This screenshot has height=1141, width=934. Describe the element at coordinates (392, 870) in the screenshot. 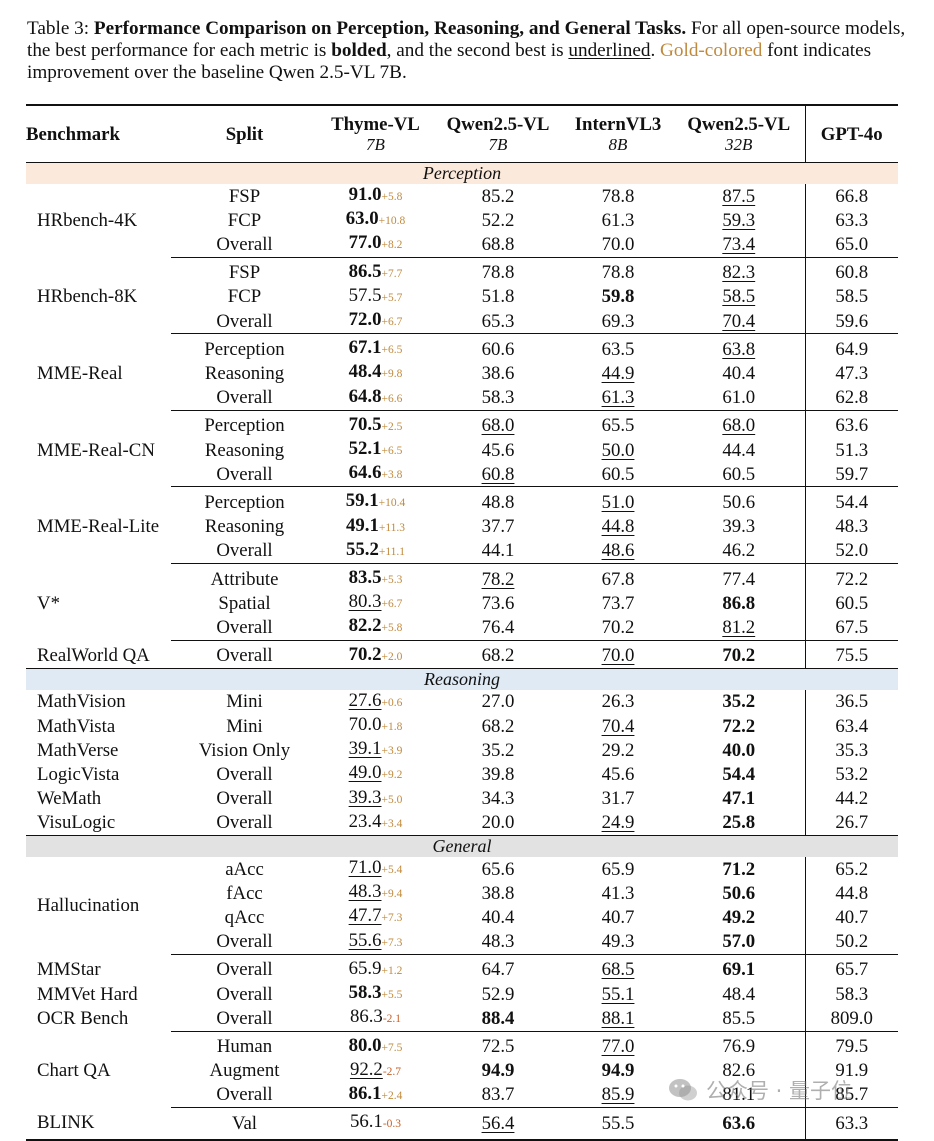

I see `thyme-delta: +5.4` at that location.